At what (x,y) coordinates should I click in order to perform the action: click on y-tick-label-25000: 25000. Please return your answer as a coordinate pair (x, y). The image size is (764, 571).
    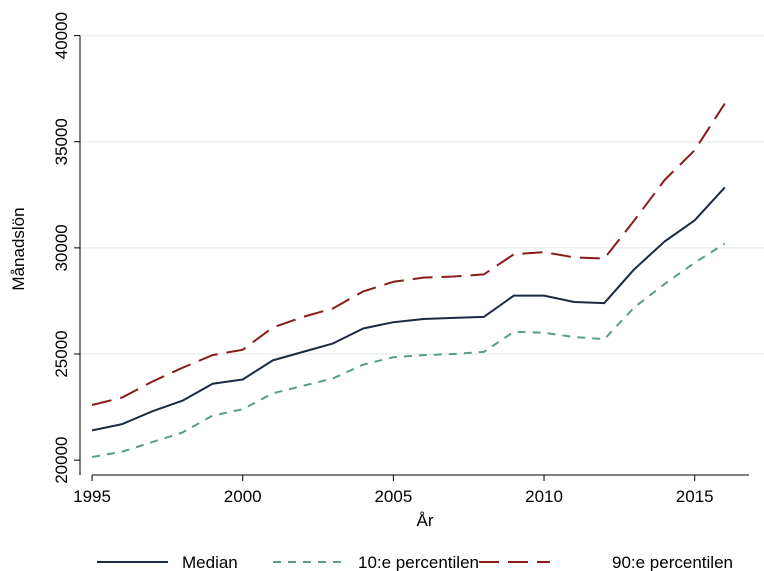
    Looking at the image, I should click on (61, 353).